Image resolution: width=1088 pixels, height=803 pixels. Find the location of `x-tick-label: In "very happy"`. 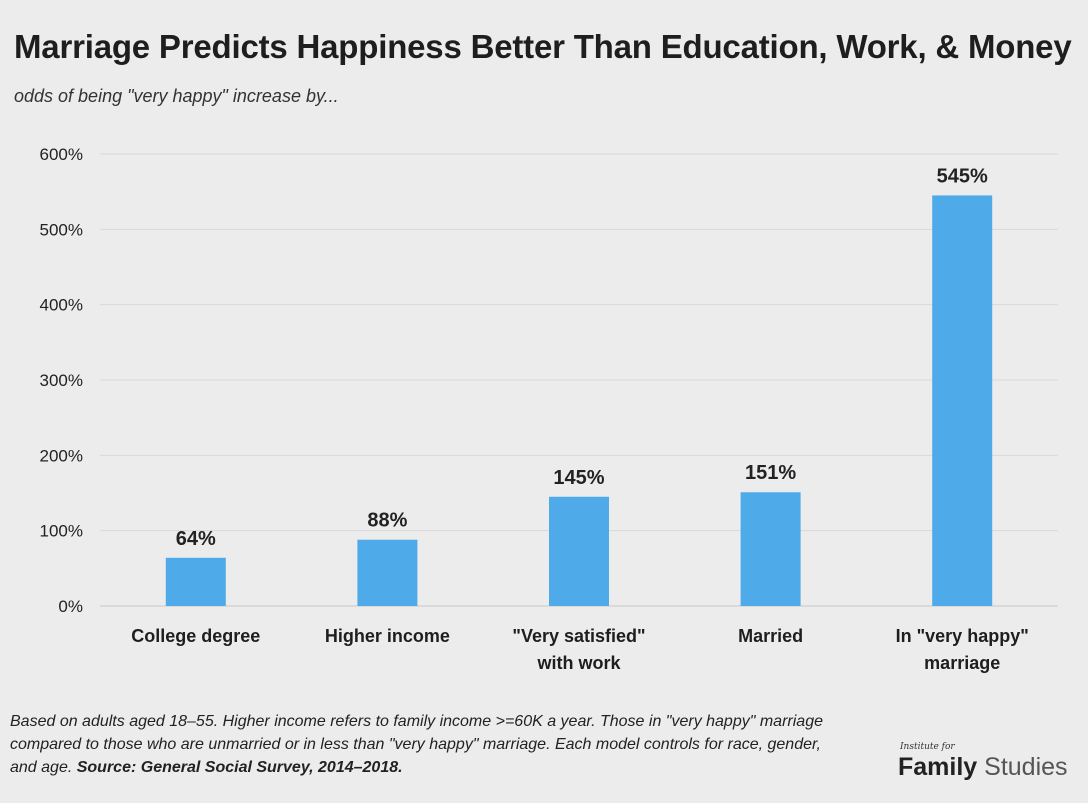

x-tick-label: In "very happy" is located at coordinates (962, 636).